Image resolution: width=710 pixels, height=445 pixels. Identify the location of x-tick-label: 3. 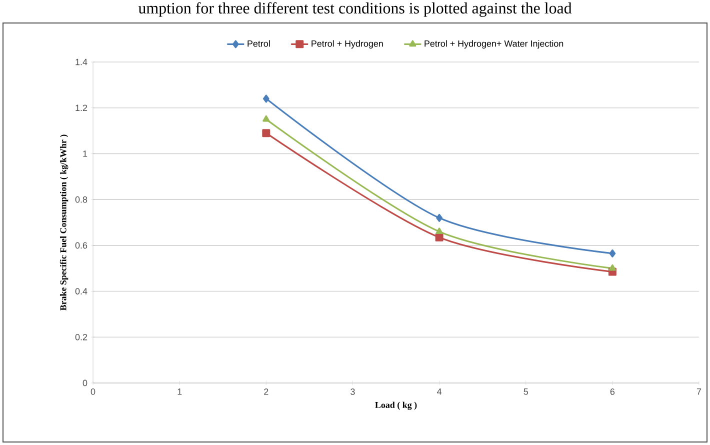
(352, 391).